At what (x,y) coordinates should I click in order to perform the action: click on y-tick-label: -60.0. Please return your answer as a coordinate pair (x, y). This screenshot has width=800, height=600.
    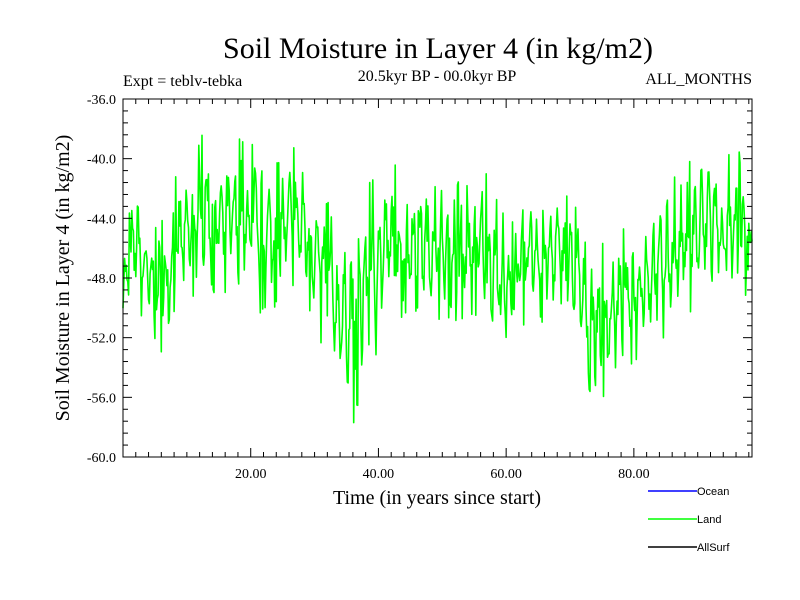
    Looking at the image, I should click on (101, 458).